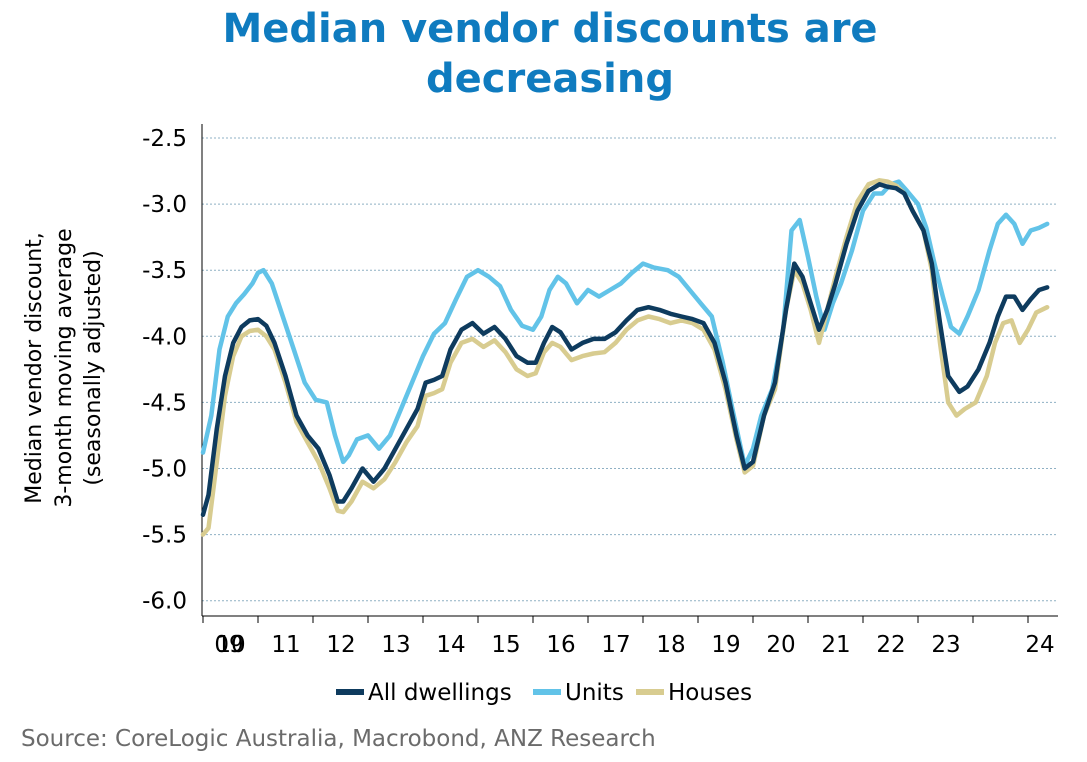 The image size is (1087, 762). Describe the element at coordinates (64, 367) in the screenshot. I see `y-axis-label-line2: 3-month moving average` at that location.